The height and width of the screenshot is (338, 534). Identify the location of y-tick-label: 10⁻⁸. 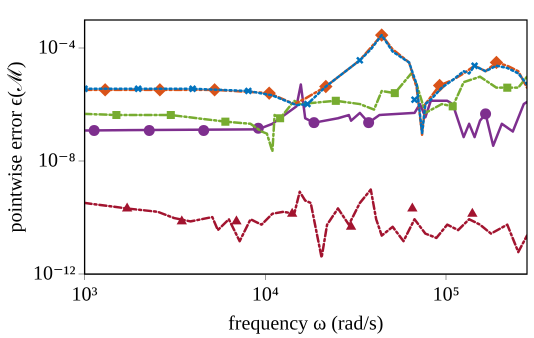
(57, 160).